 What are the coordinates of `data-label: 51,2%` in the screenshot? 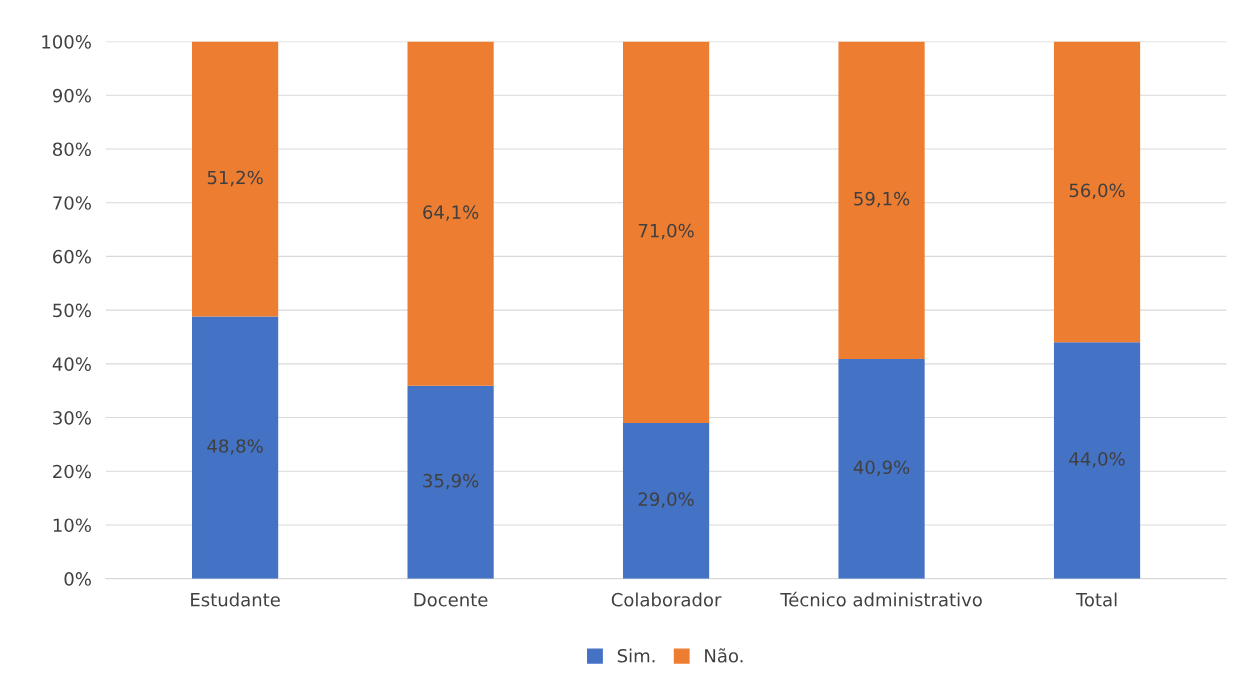 It's located at (235, 178).